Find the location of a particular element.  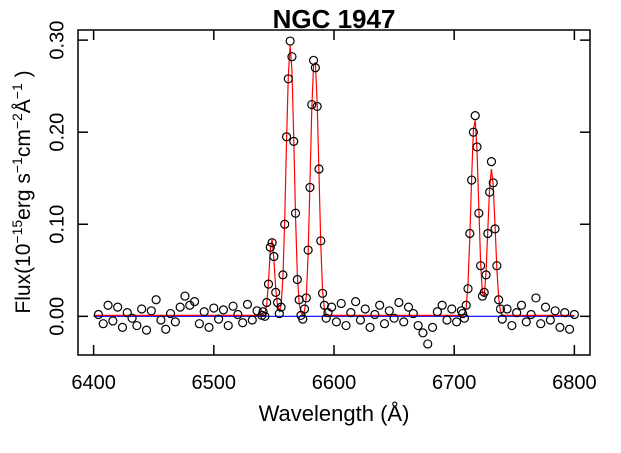

y-tick-label: 0.10 is located at coordinates (57, 224).